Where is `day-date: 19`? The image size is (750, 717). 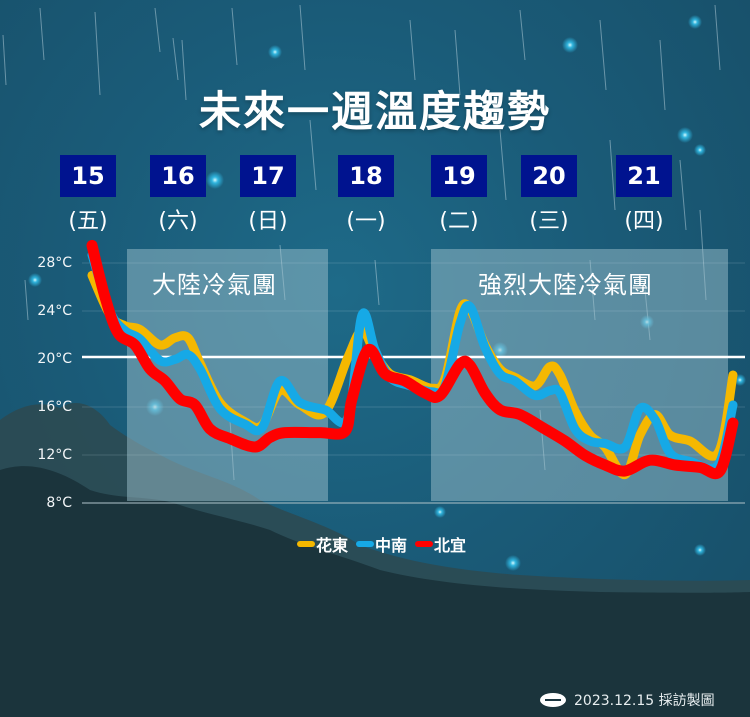
day-date: 19 is located at coordinates (459, 176).